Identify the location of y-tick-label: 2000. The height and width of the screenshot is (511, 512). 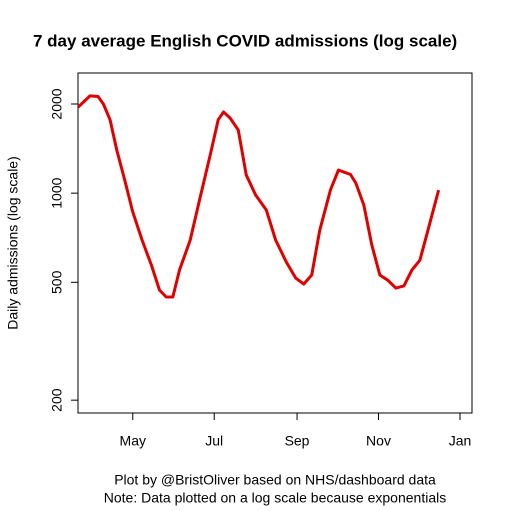
(57, 103).